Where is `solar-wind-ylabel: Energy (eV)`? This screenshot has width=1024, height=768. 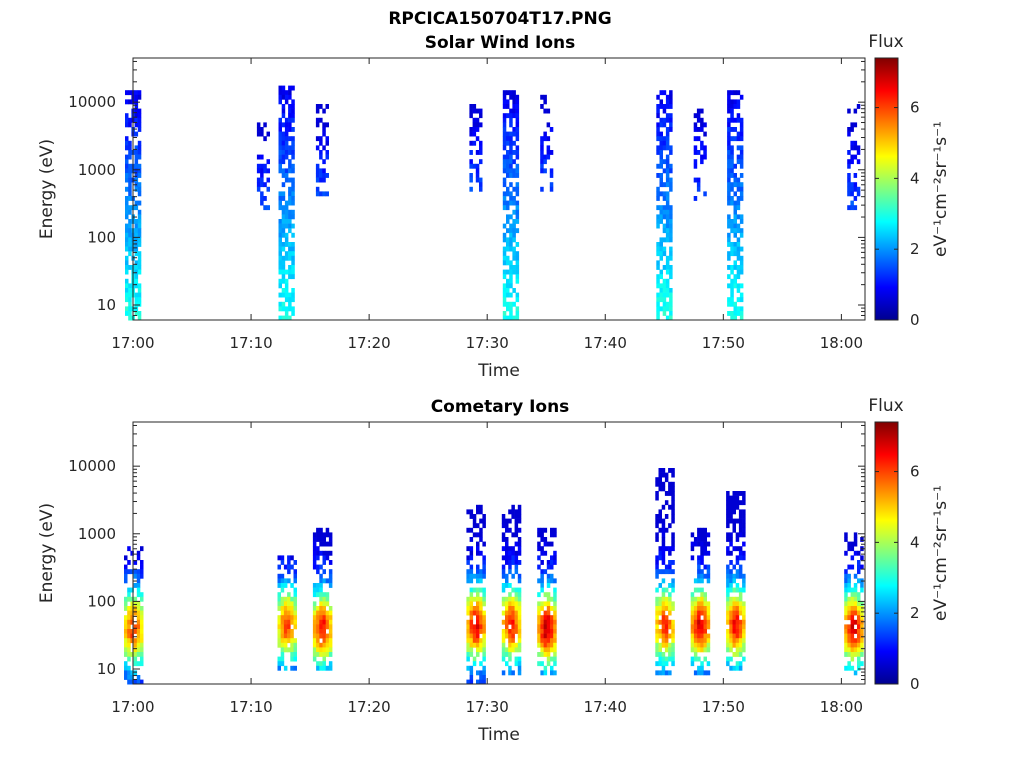 solar-wind-ylabel: Energy (eV) is located at coordinates (47, 189).